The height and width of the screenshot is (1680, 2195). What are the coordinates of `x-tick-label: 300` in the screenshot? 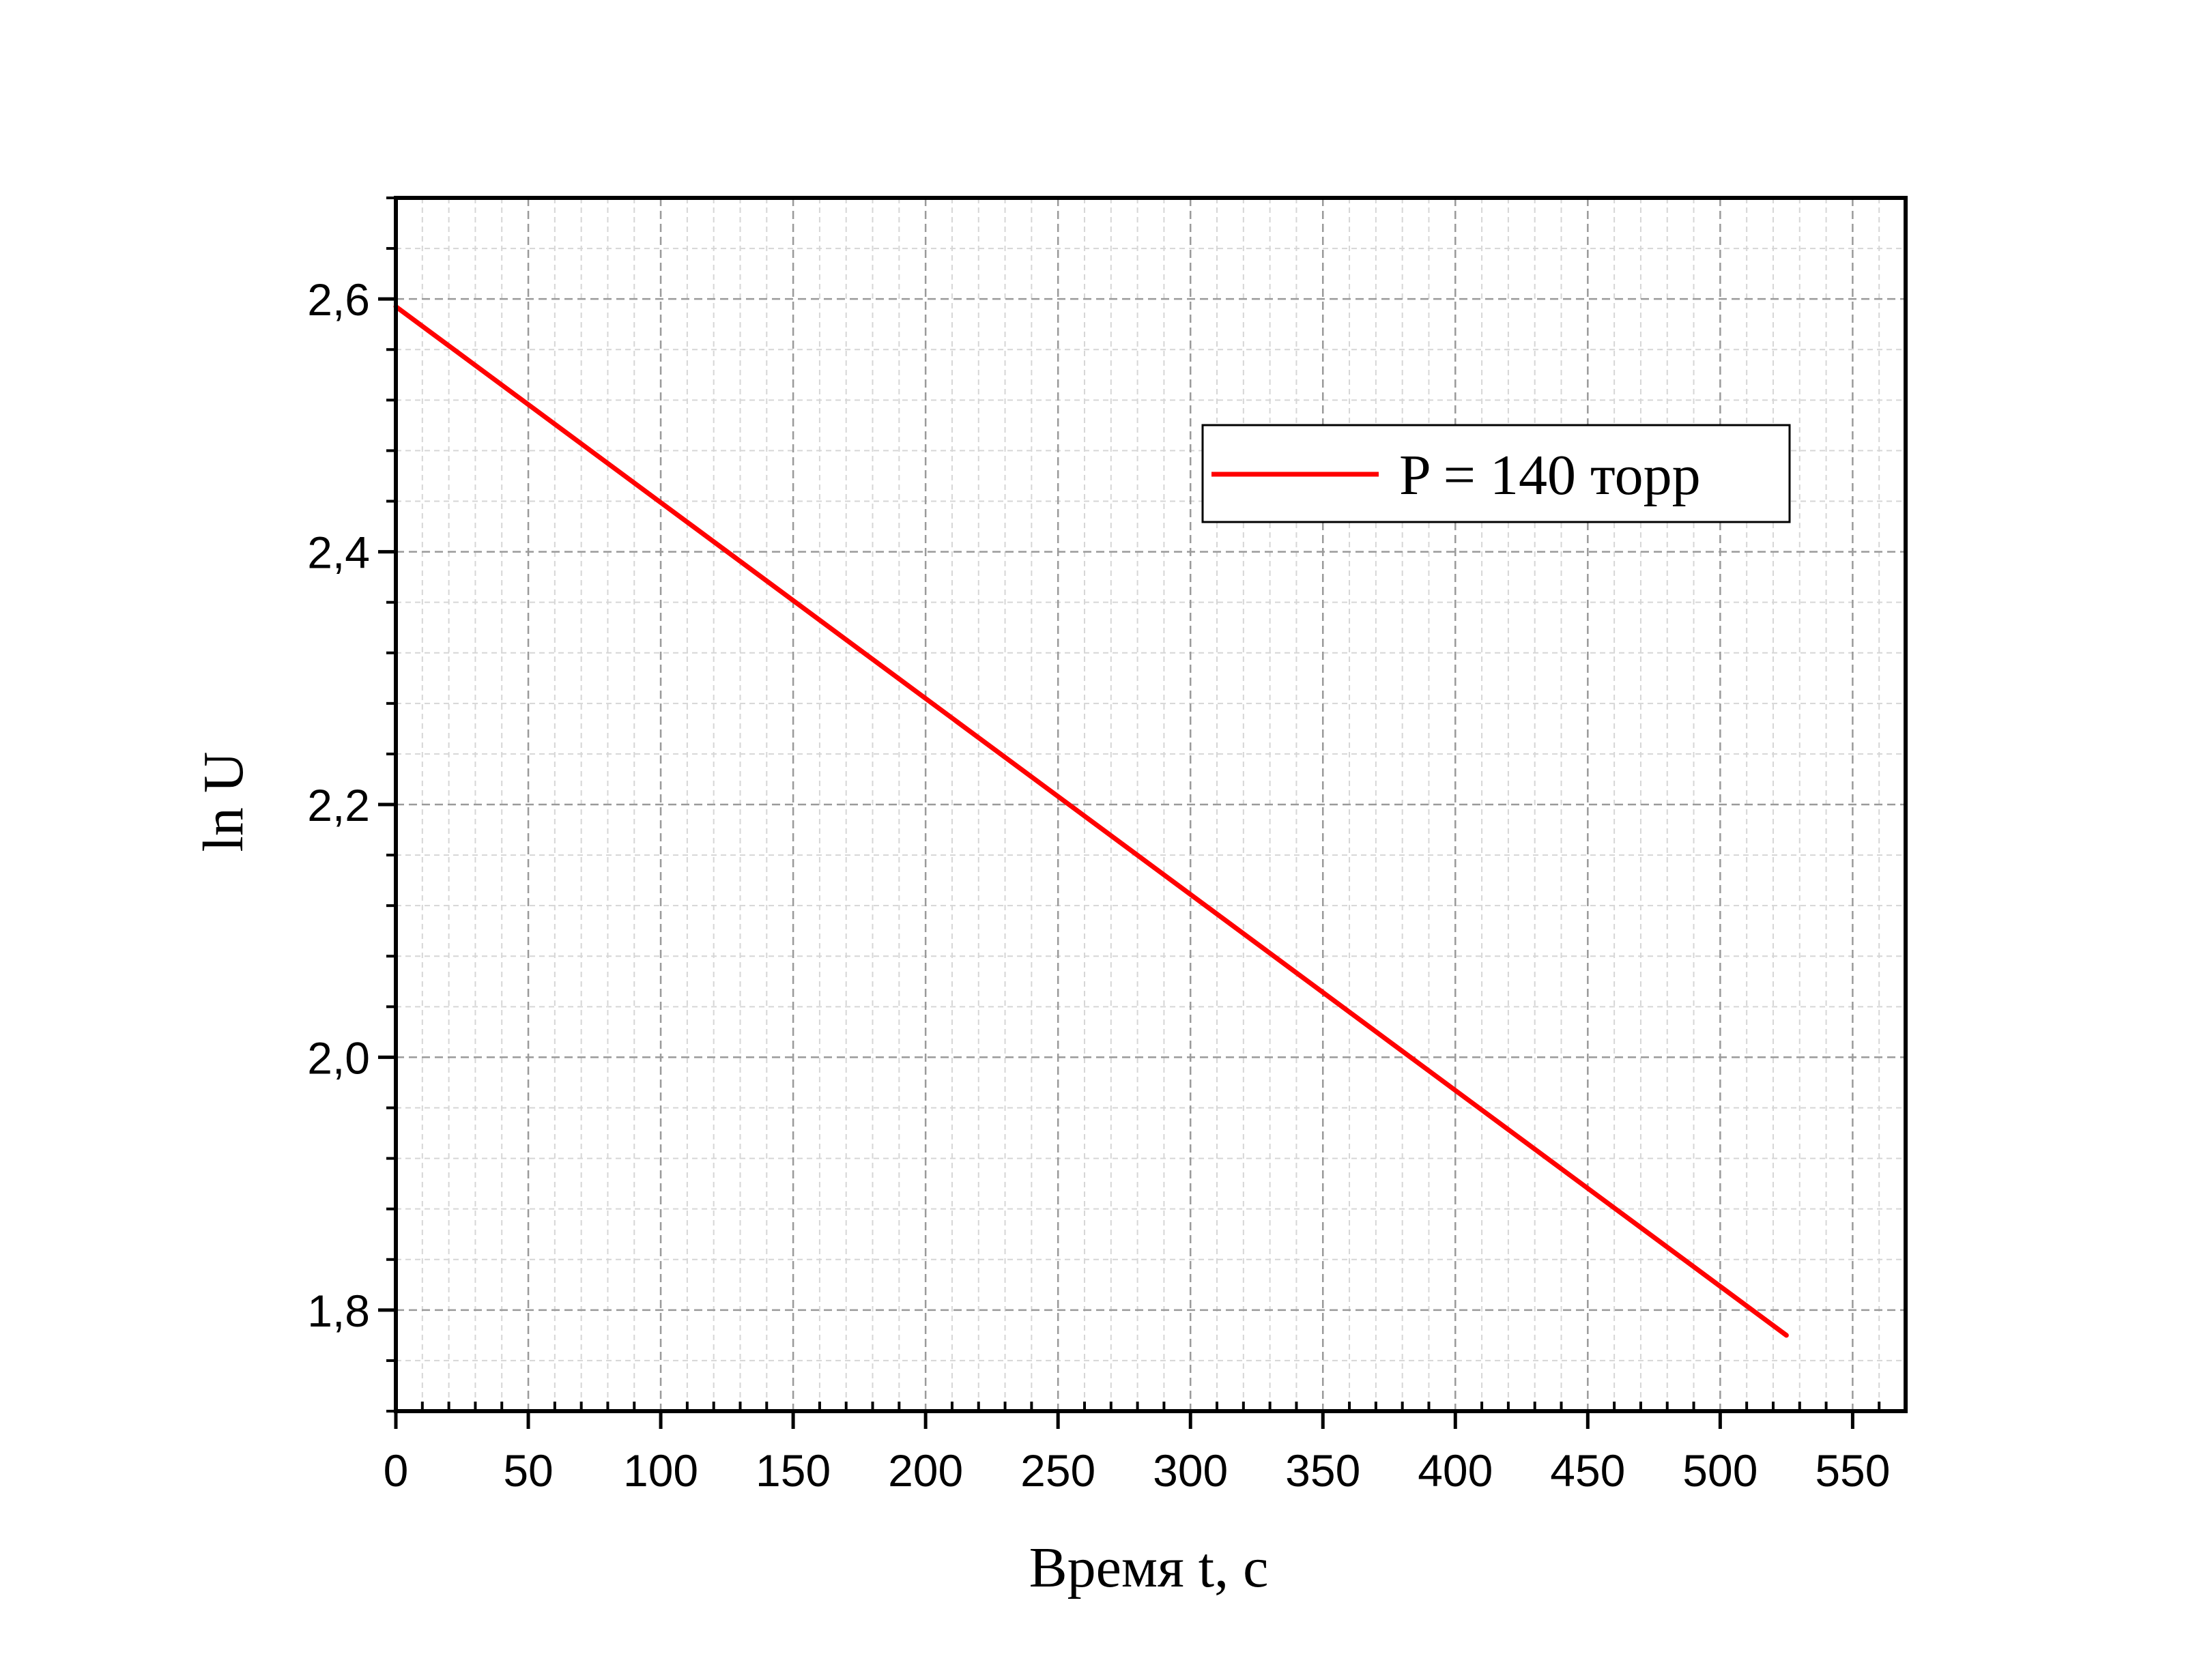 It's located at (1191, 1470).